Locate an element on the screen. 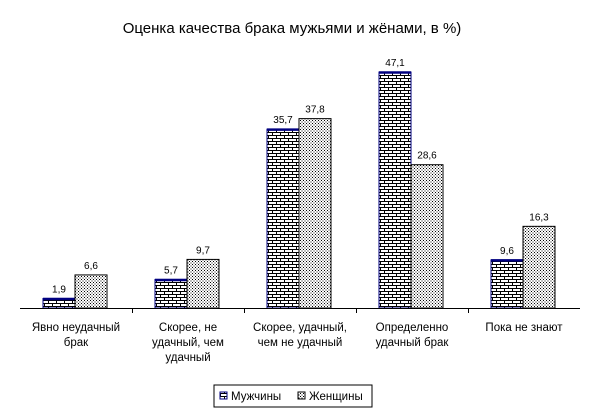 This screenshot has height=418, width=592. category-label-2: Скорее, удачный, чем не удачный is located at coordinates (300, 335).